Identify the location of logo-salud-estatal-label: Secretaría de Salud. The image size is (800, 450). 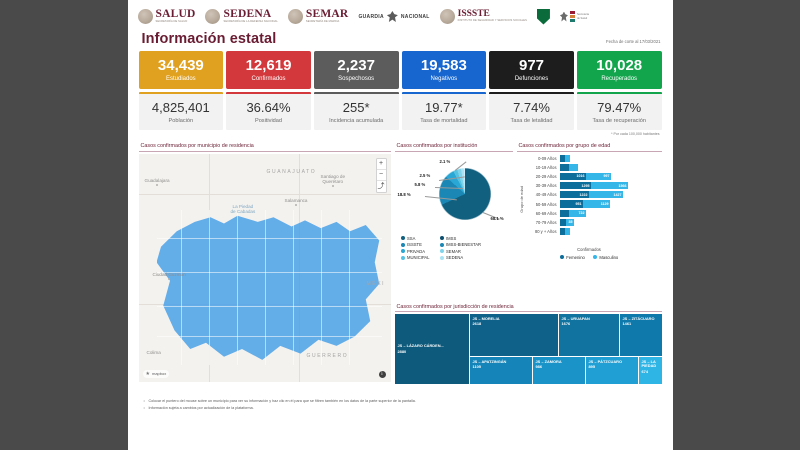
(582, 16).